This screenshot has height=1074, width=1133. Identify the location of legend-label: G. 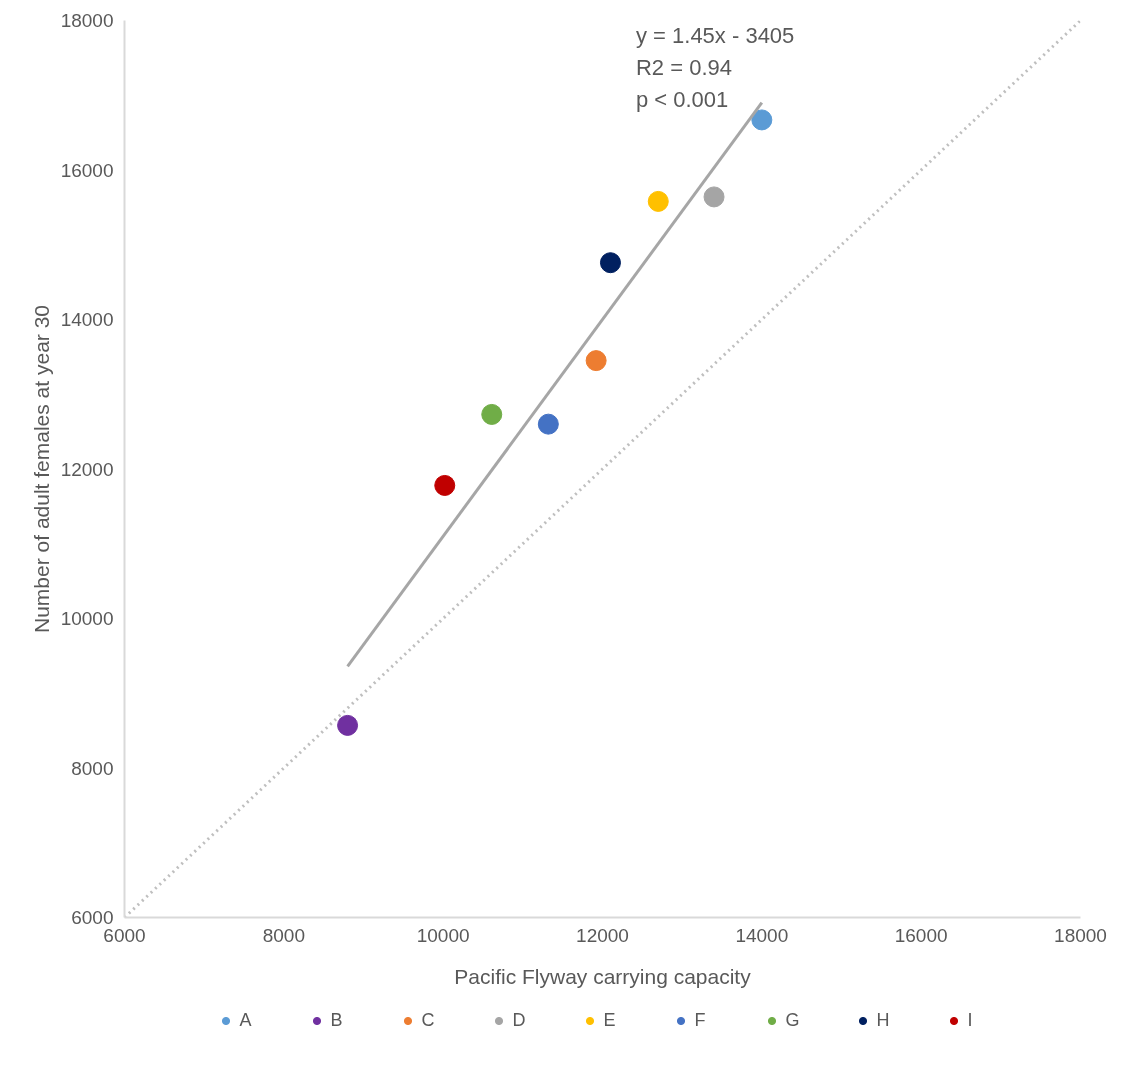
(793, 1020).